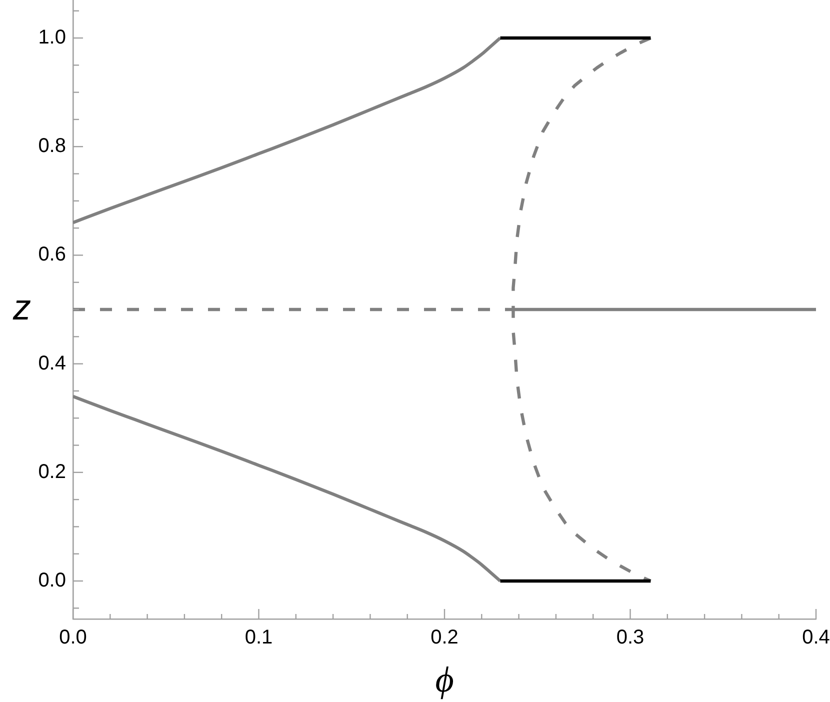 Image resolution: width=830 pixels, height=702 pixels. Describe the element at coordinates (21, 307) in the screenshot. I see `y-axis-title: z` at that location.